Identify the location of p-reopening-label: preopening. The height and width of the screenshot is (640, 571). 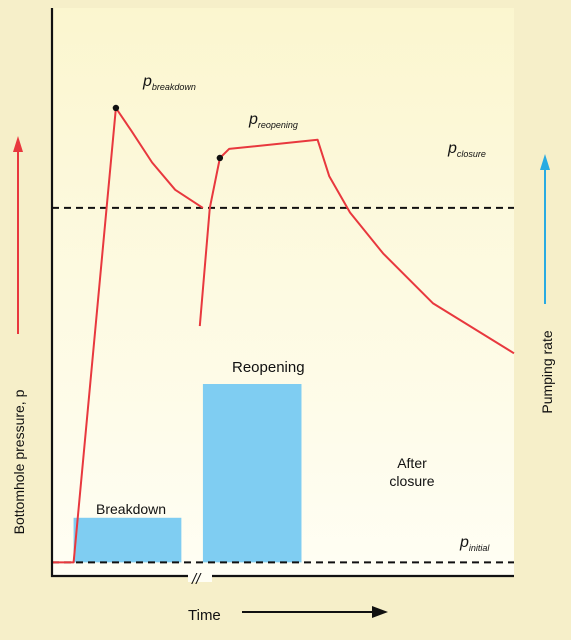
(273, 120).